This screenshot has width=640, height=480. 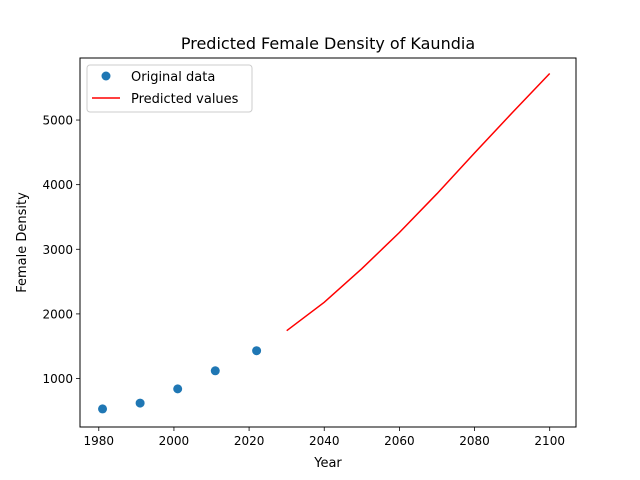 I want to click on y-axis-label: Female Density, so click(x=22, y=242).